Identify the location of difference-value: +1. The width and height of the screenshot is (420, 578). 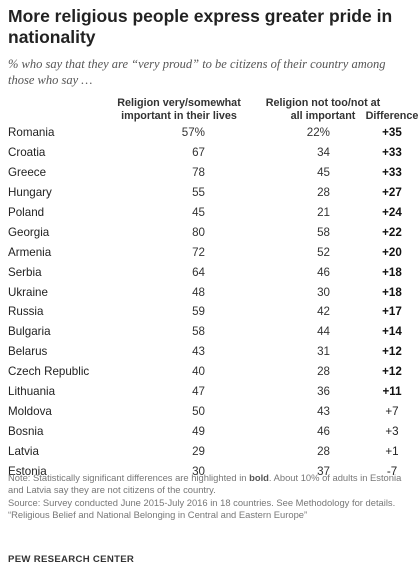
(392, 451).